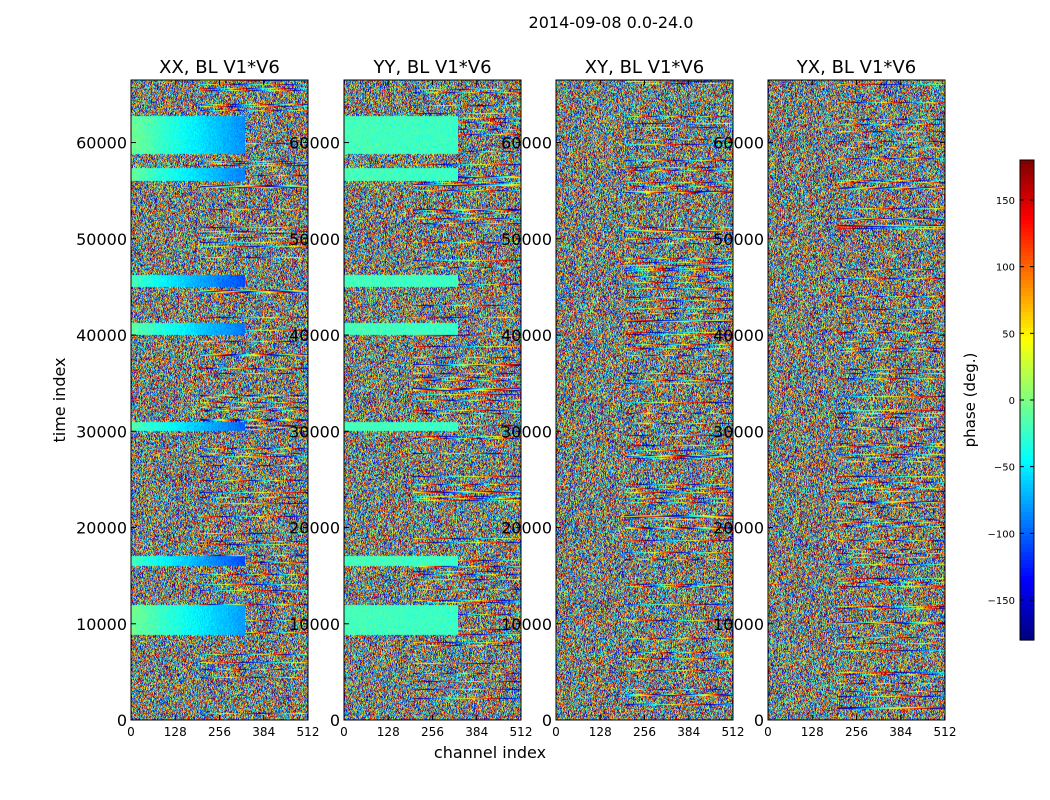 Image resolution: width=1050 pixels, height=800 pixels. I want to click on y-axis-label: time index, so click(59, 399).